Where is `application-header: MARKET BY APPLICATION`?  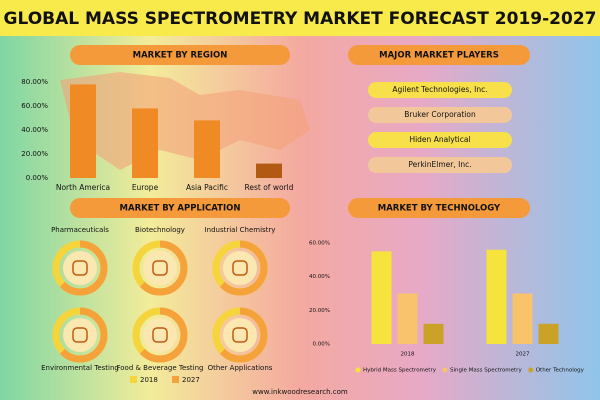 application-header: MARKET BY APPLICATION is located at coordinates (180, 209).